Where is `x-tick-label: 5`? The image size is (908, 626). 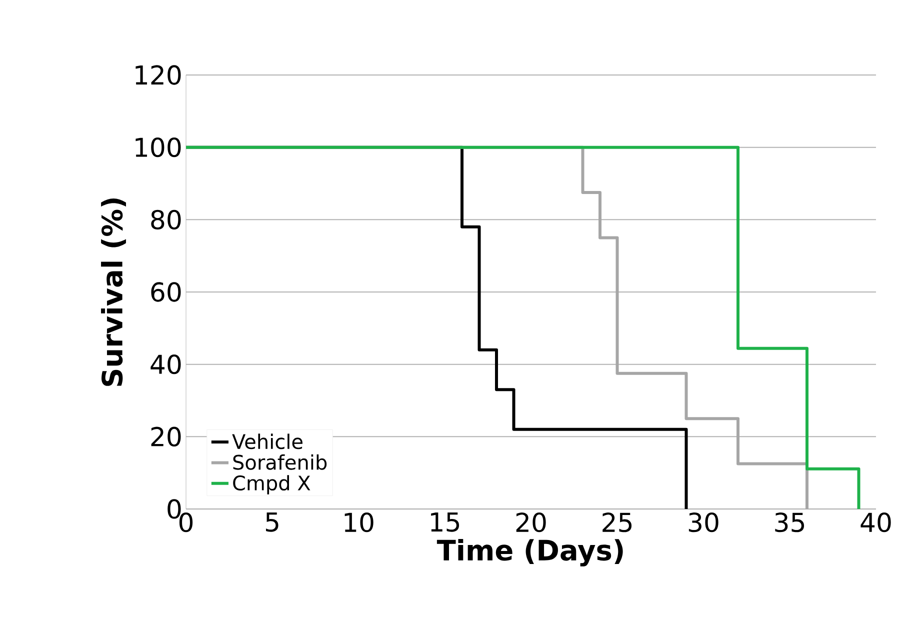
x-tick-label: 5 is located at coordinates (272, 522).